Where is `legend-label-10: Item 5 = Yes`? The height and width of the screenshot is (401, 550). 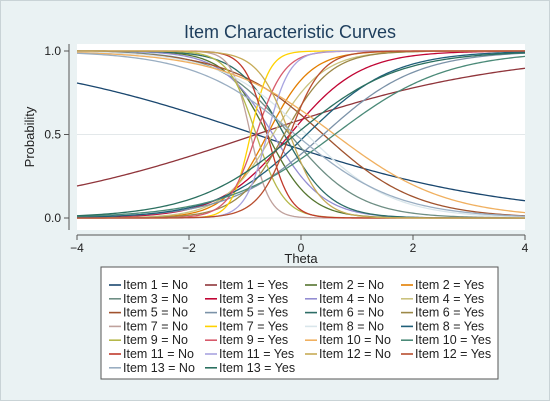
legend-label-10: Item 5 = Yes is located at coordinates (253, 313).